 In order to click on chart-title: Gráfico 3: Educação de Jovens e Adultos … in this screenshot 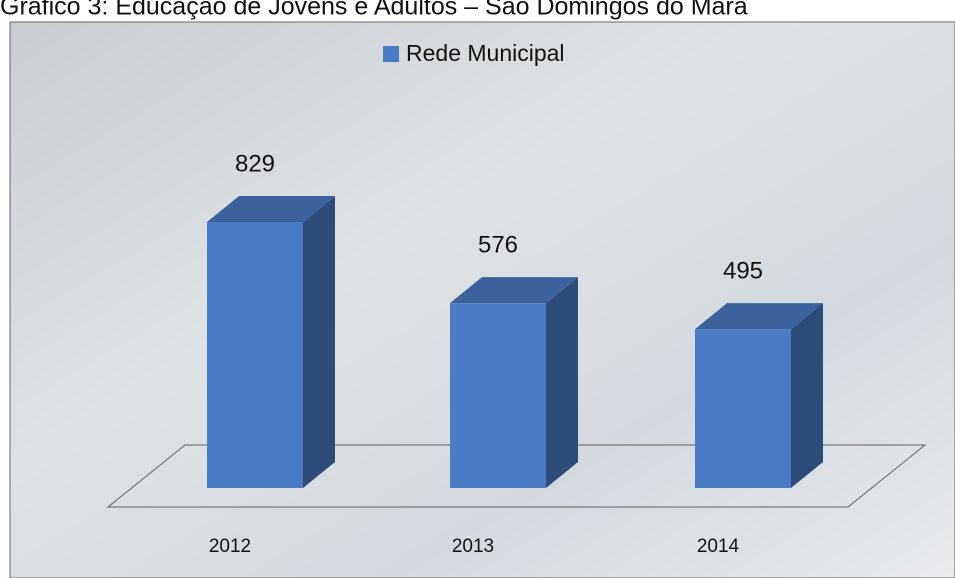, I will do `click(374, 10)`.